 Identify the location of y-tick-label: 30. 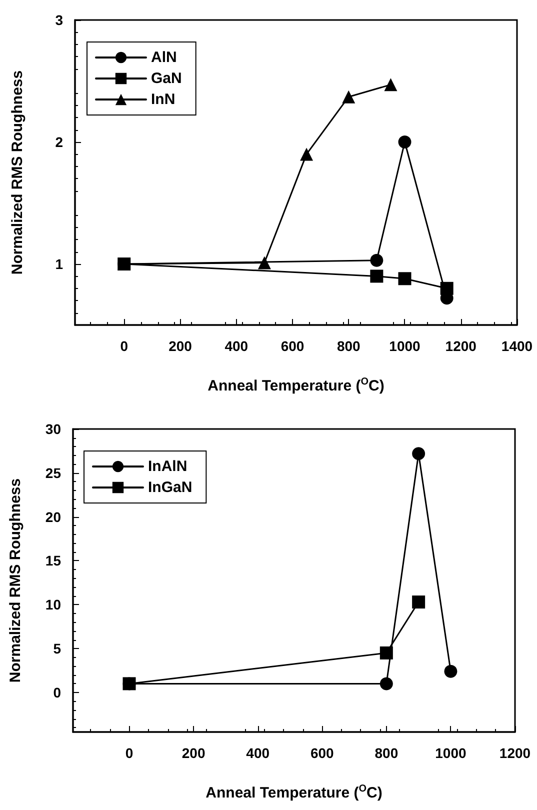
(53, 429).